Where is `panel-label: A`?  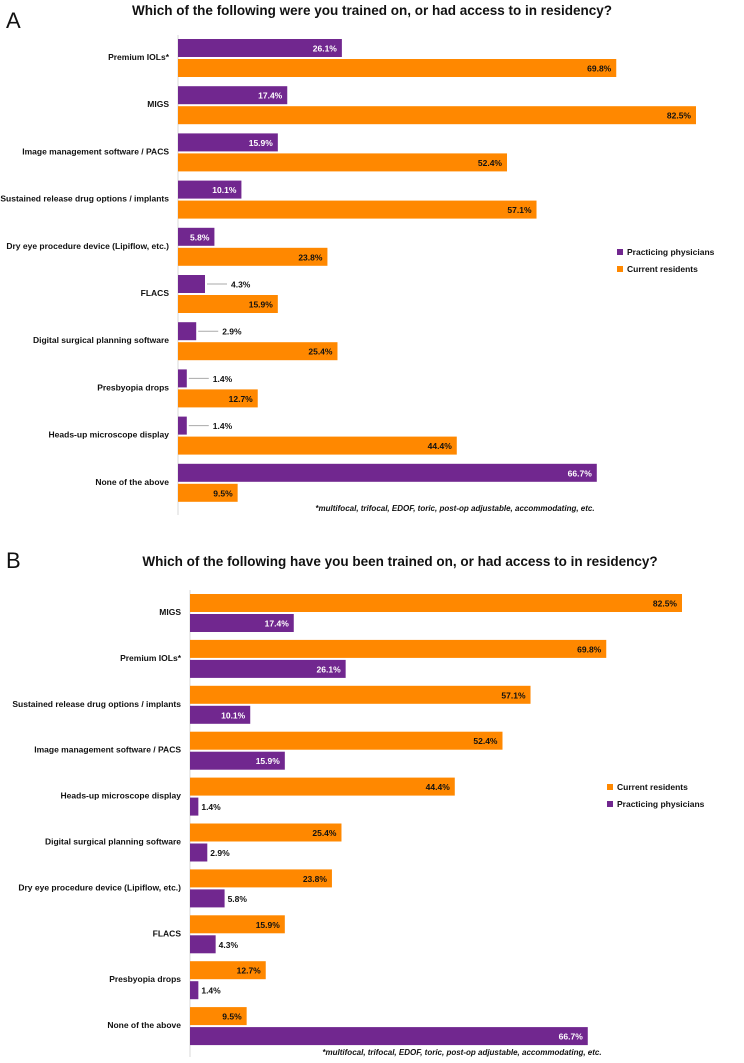 panel-label: A is located at coordinates (13, 20).